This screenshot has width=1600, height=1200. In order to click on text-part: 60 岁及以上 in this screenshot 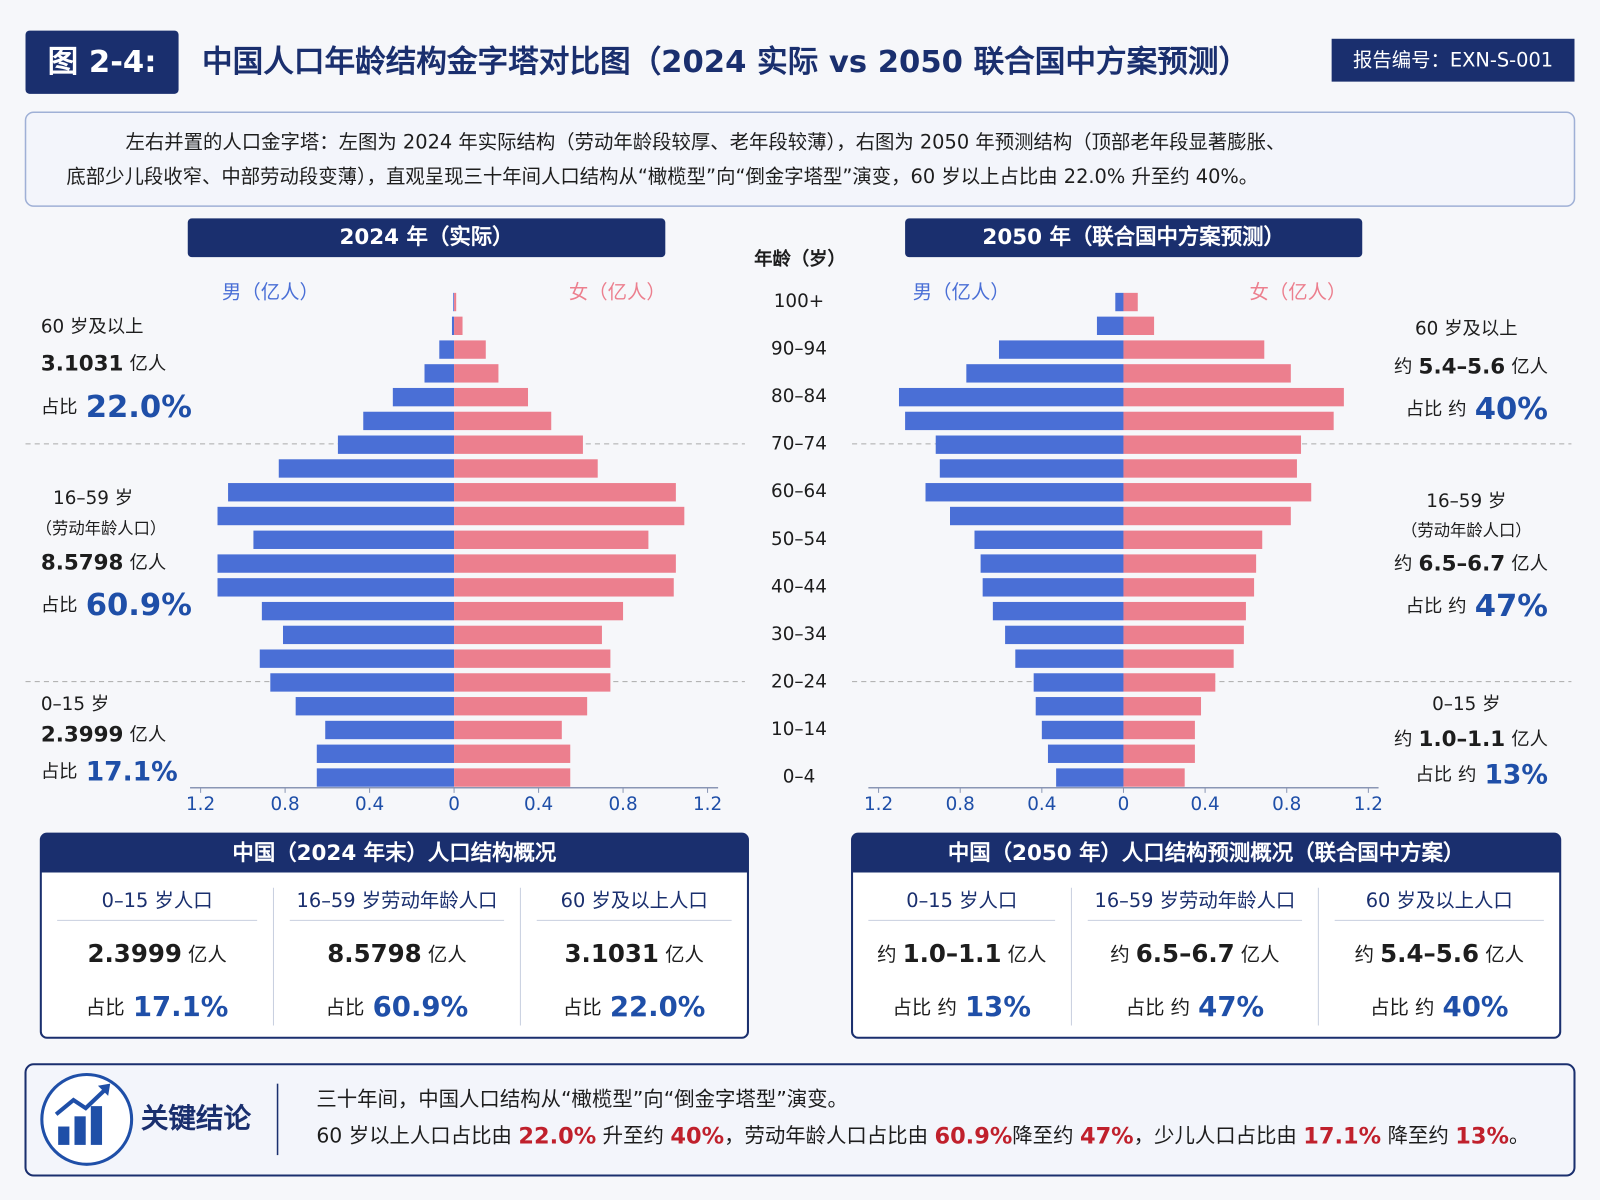, I will do `click(1466, 329)`.